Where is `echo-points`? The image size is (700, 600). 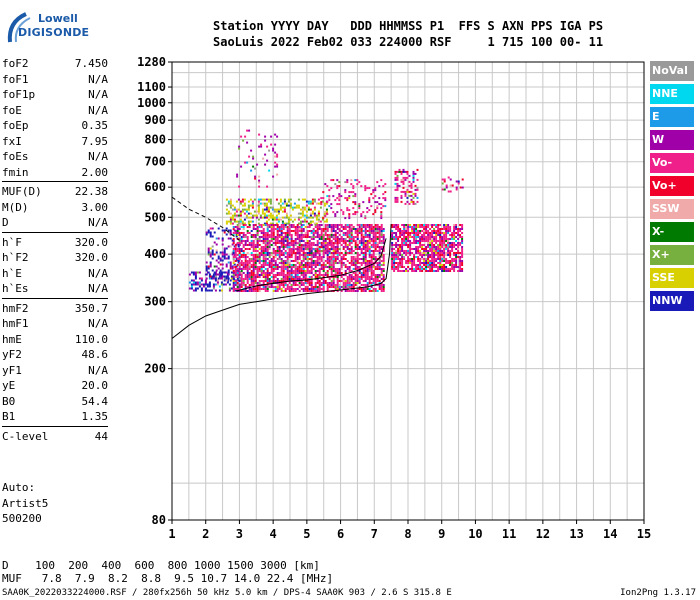 echo-points is located at coordinates (326, 210).